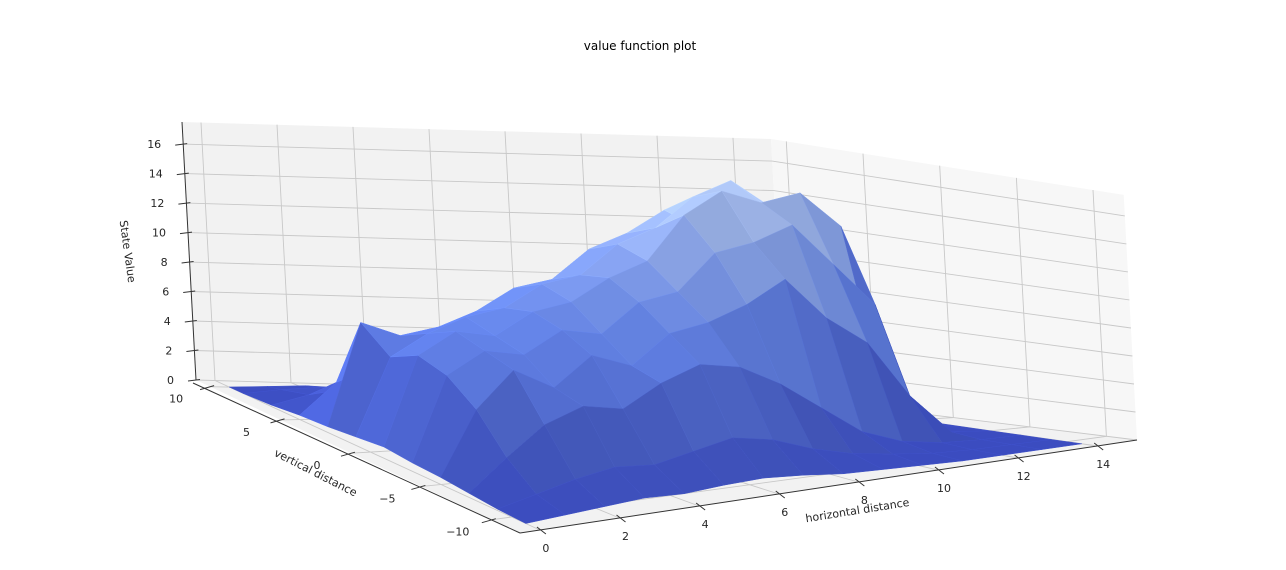 The width and height of the screenshot is (1286, 570). Describe the element at coordinates (316, 465) in the screenshot. I see `y-tick-label: 0` at that location.